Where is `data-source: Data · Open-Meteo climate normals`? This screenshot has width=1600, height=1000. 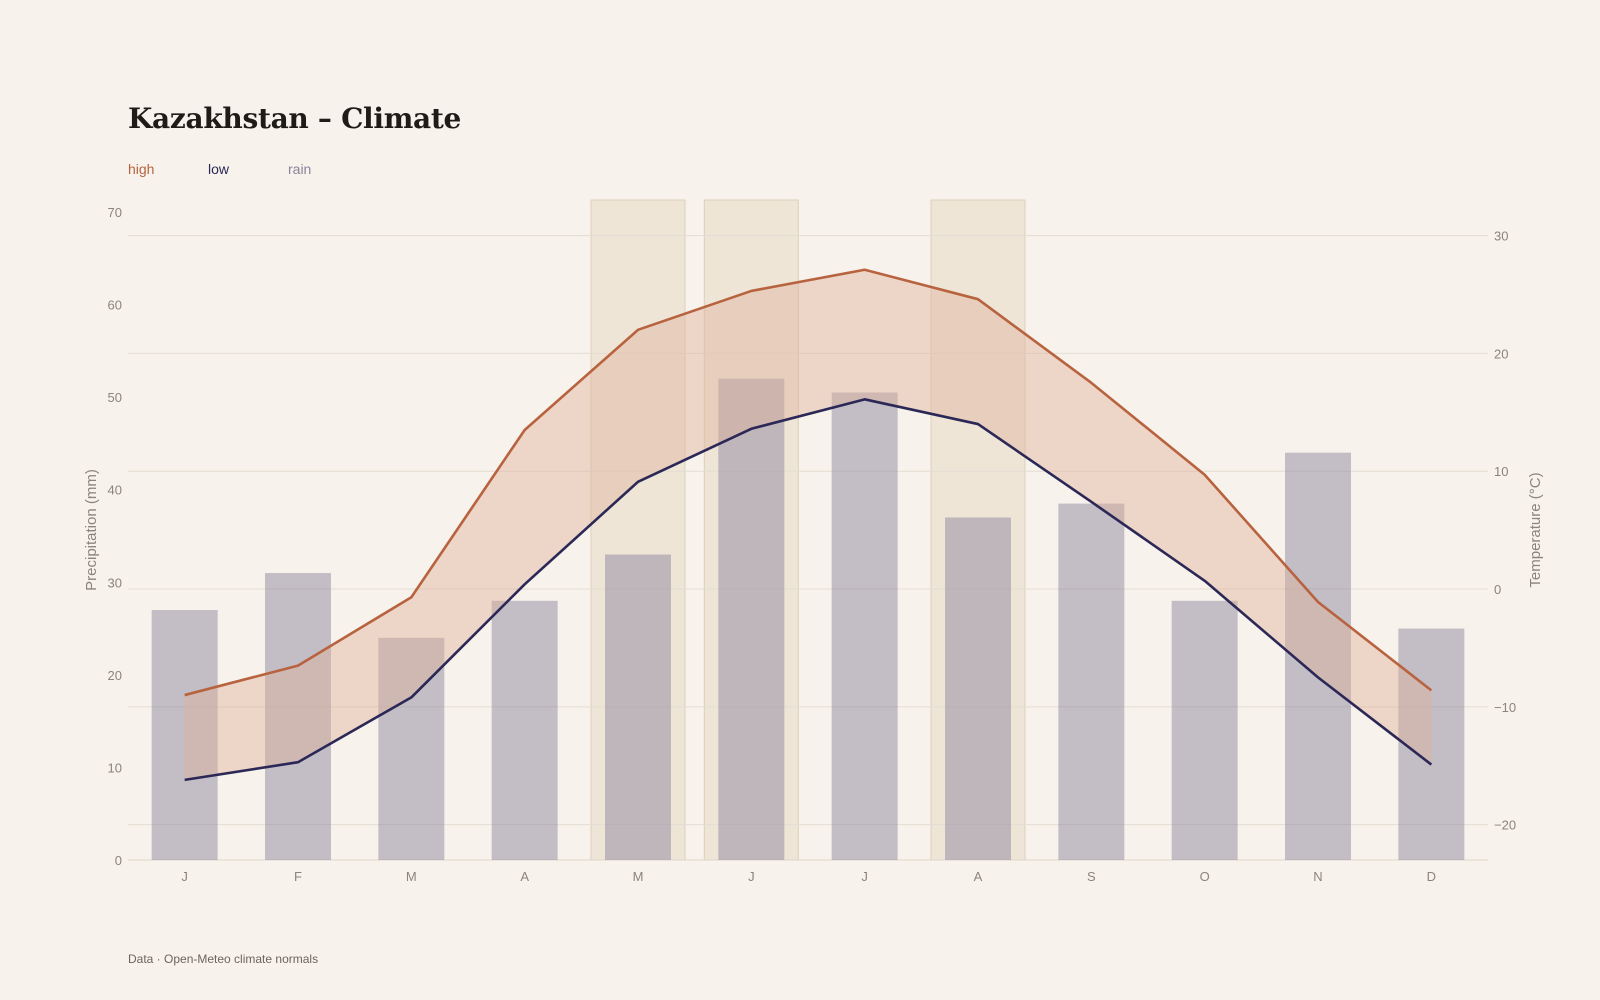
data-source: Data · Open-Meteo climate normals is located at coordinates (223, 959).